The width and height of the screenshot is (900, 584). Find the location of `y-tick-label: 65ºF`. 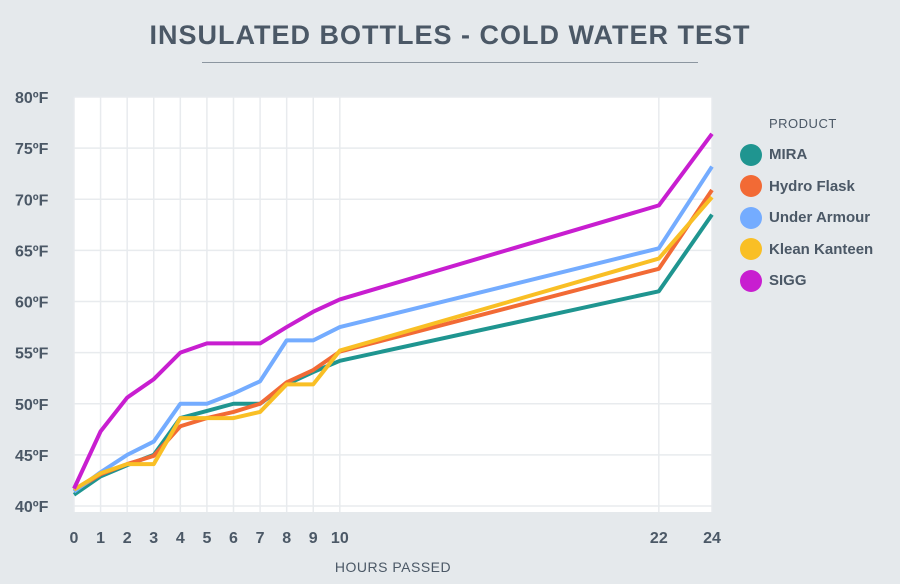

y-tick-label: 65ºF is located at coordinates (32, 251).